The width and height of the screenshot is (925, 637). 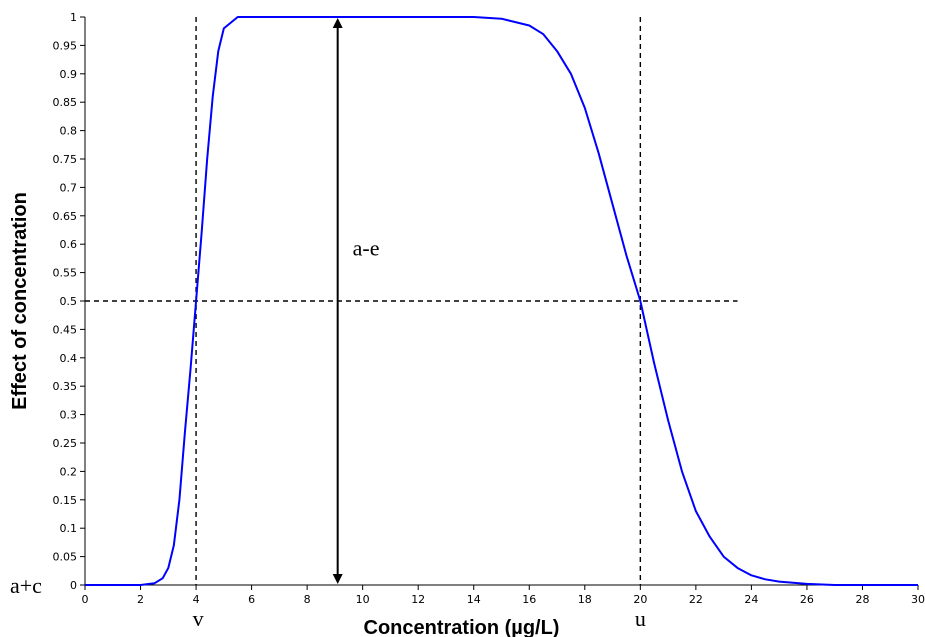 What do you see at coordinates (69, 131) in the screenshot?
I see `y-tick-label: 0.8` at bounding box center [69, 131].